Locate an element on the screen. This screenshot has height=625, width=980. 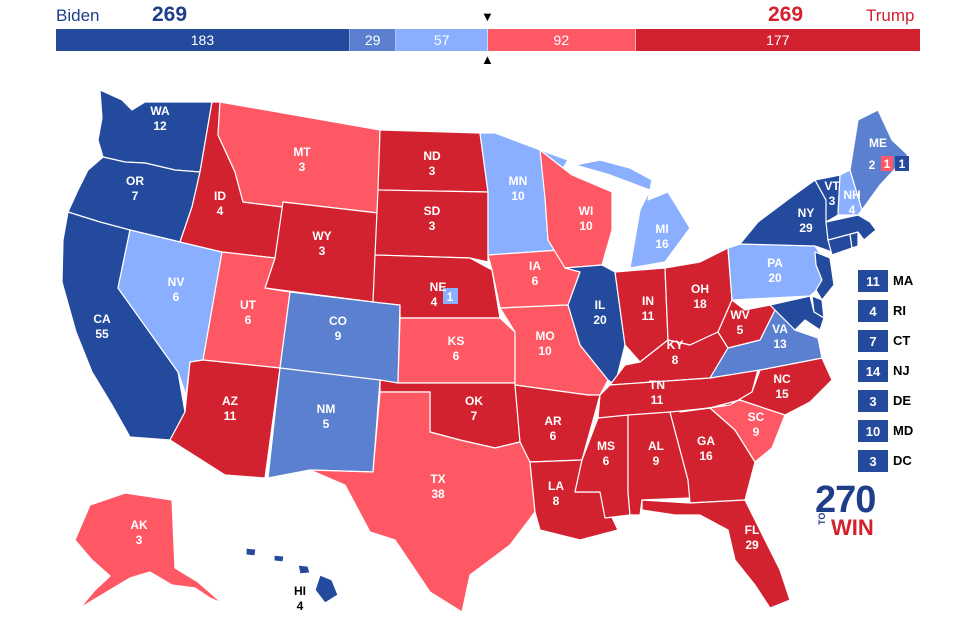
state-HI-kauai is located at coordinates (251, 552).